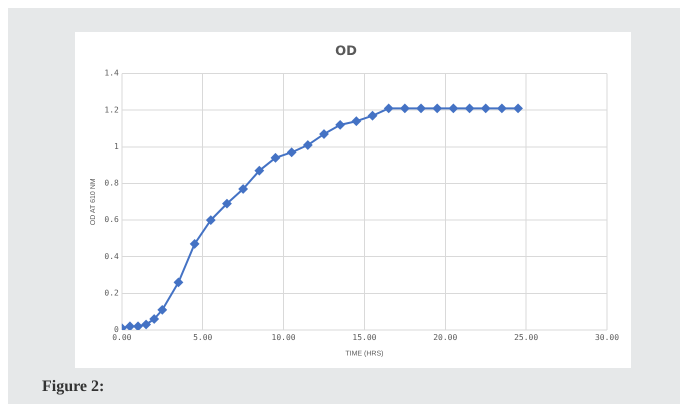 The width and height of the screenshot is (688, 412). I want to click on y-tick-label: 1.4, so click(112, 73).